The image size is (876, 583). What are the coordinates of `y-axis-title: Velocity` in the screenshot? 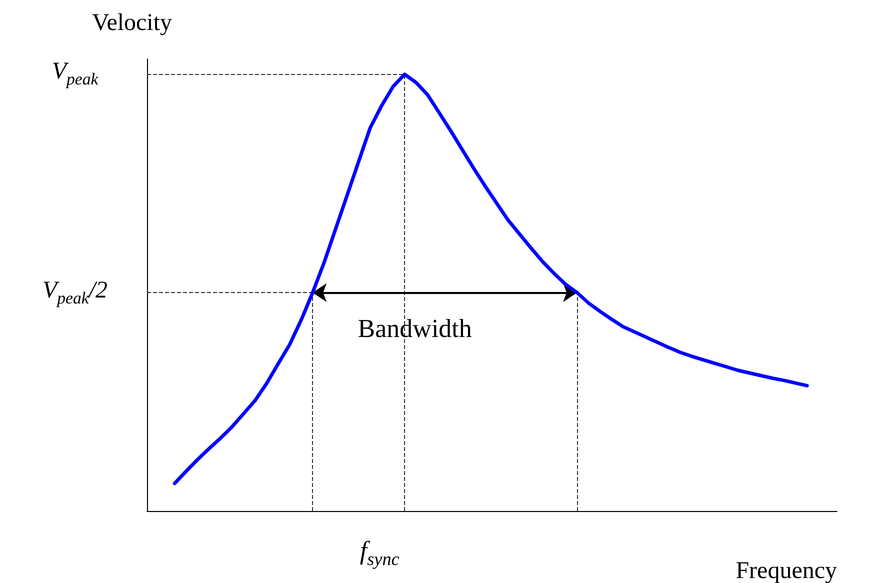 It's located at (132, 23).